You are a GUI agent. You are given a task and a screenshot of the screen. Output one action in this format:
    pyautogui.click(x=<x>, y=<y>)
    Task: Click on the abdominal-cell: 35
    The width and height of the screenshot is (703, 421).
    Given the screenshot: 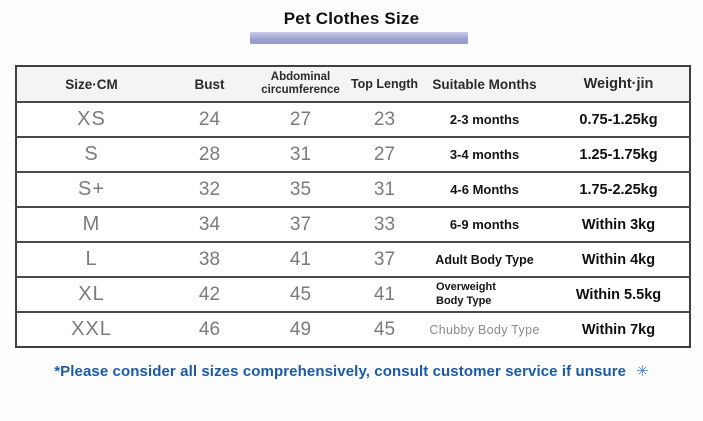 What is the action you would take?
    pyautogui.click(x=300, y=189)
    